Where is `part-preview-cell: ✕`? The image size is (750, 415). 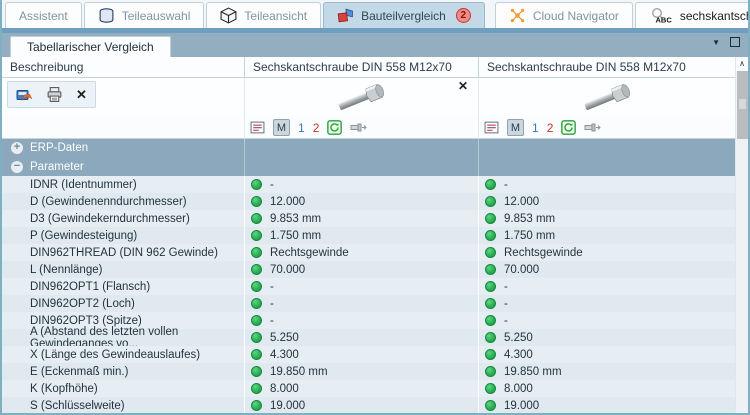
part-preview-cell: ✕ is located at coordinates (362, 97).